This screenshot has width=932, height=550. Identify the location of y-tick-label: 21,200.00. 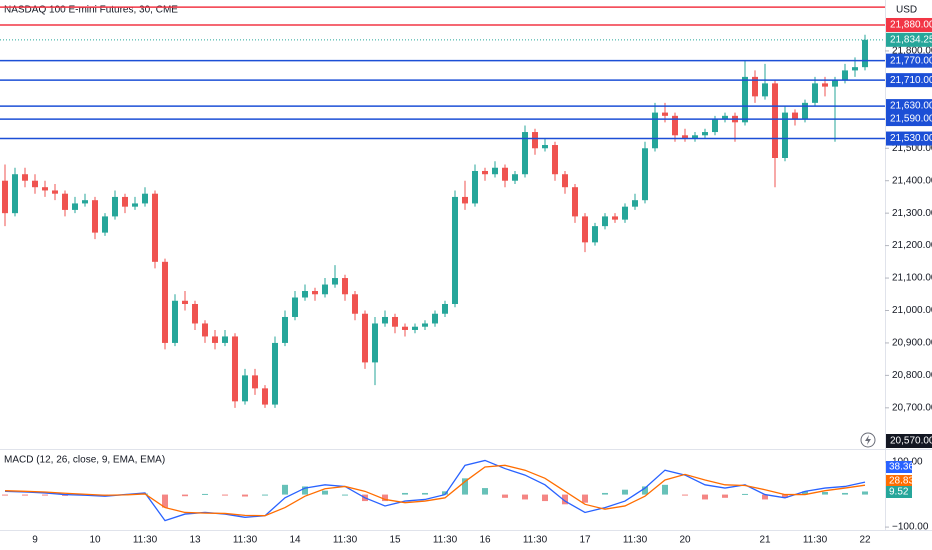
(912, 245).